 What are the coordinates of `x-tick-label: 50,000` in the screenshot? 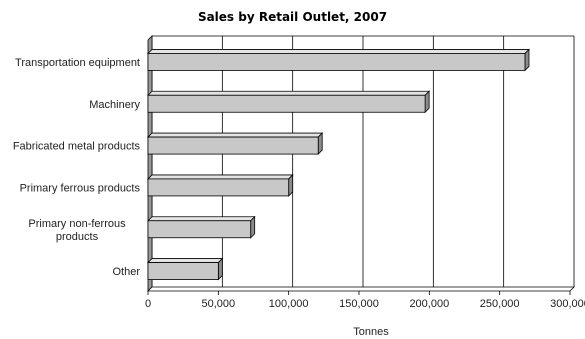 It's located at (219, 304).